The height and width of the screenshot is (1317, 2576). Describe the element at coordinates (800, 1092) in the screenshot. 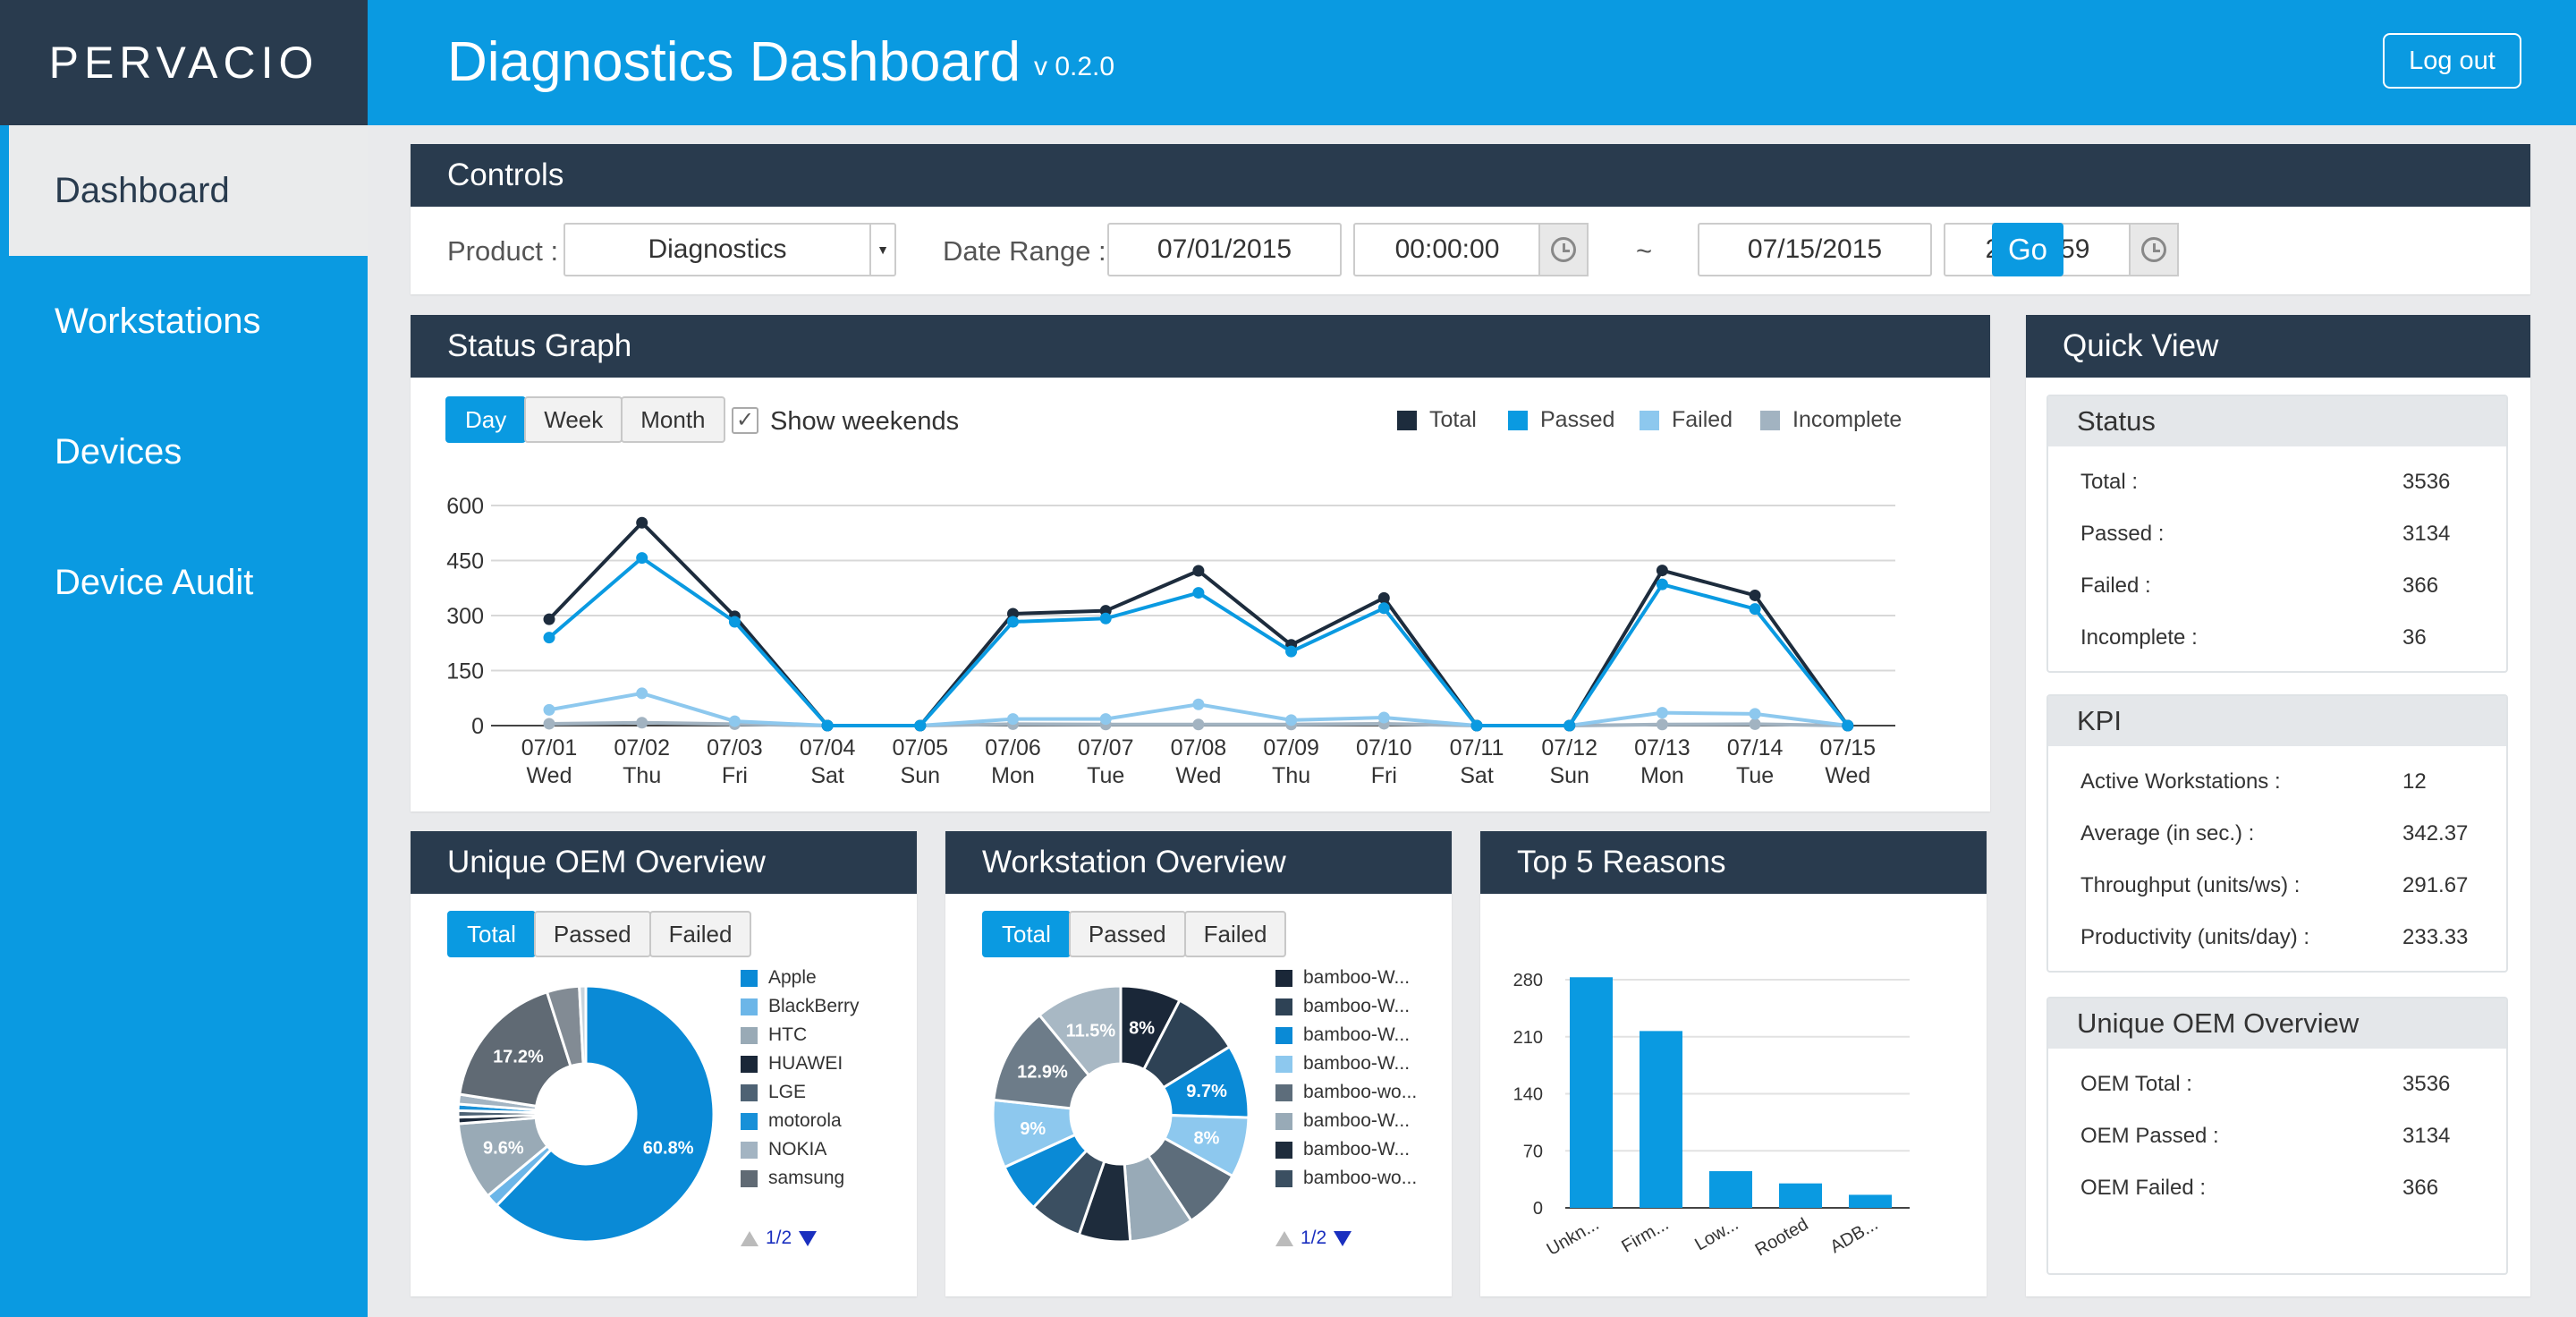

I see `legend-item: LGE` at that location.